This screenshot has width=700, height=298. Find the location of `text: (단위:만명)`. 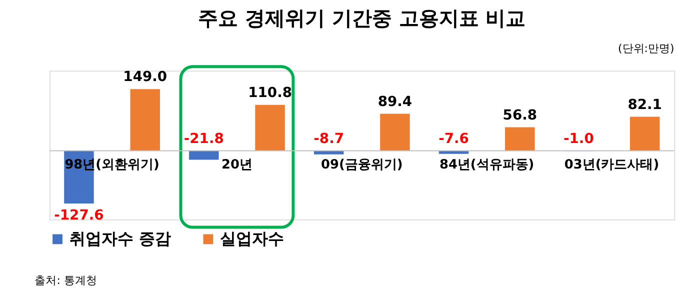

text: (단위:만명) is located at coordinates (646, 48).